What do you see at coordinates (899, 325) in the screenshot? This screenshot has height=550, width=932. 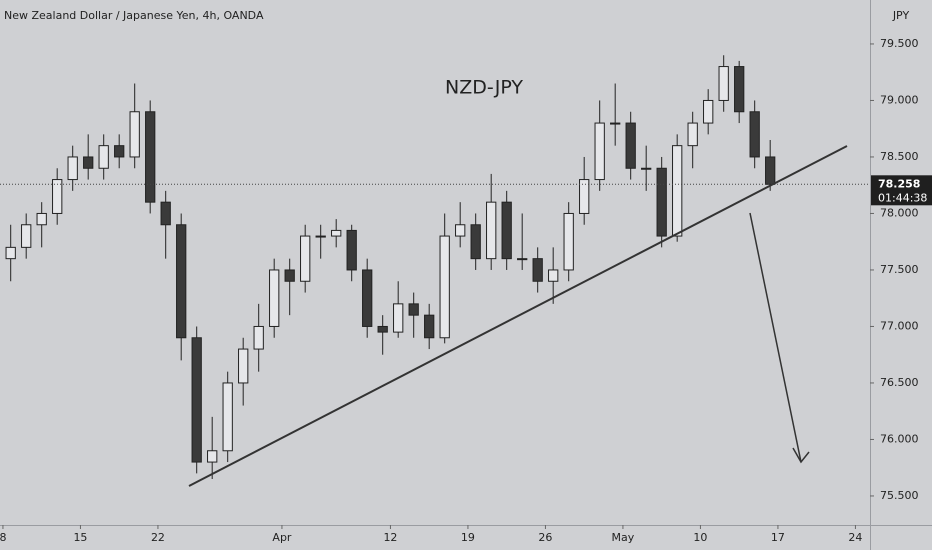 I see `y-tick-label: 77.000` at bounding box center [899, 325].